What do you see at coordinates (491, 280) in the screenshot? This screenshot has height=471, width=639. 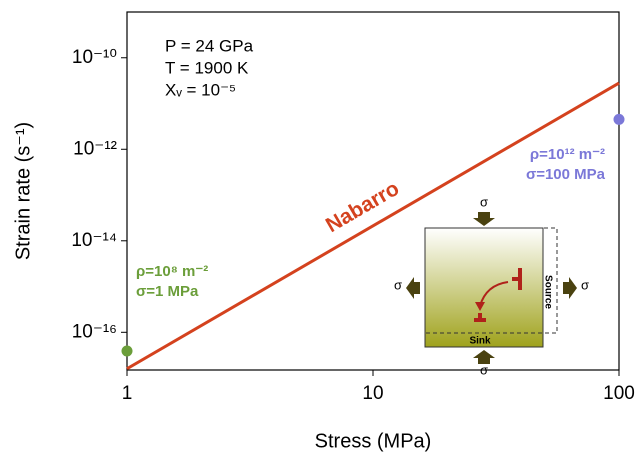 I see `source-outline` at bounding box center [491, 280].